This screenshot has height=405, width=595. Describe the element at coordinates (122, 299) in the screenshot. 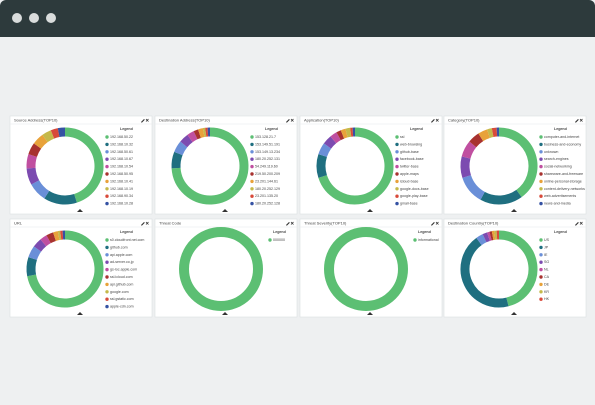

I see `legend-label: ssl.gstatic.com` at that location.